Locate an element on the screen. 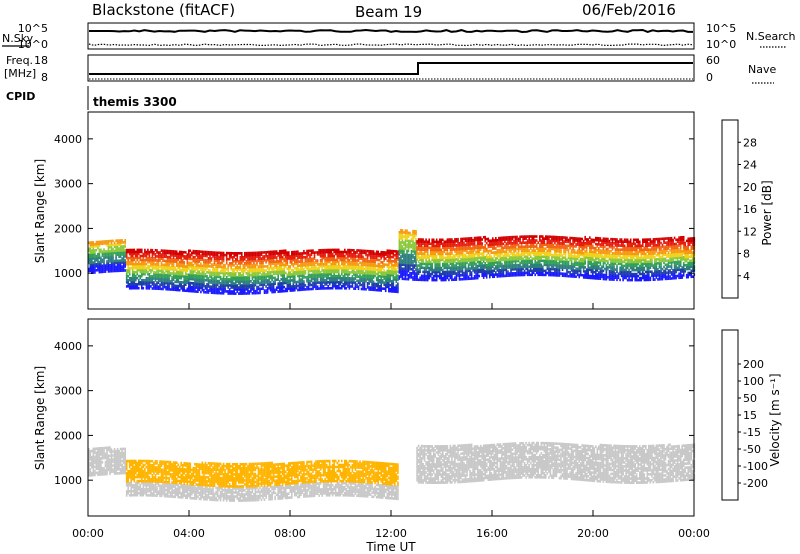 The height and width of the screenshot is (554, 800). cpid-value: themis 3300 is located at coordinates (135, 102).